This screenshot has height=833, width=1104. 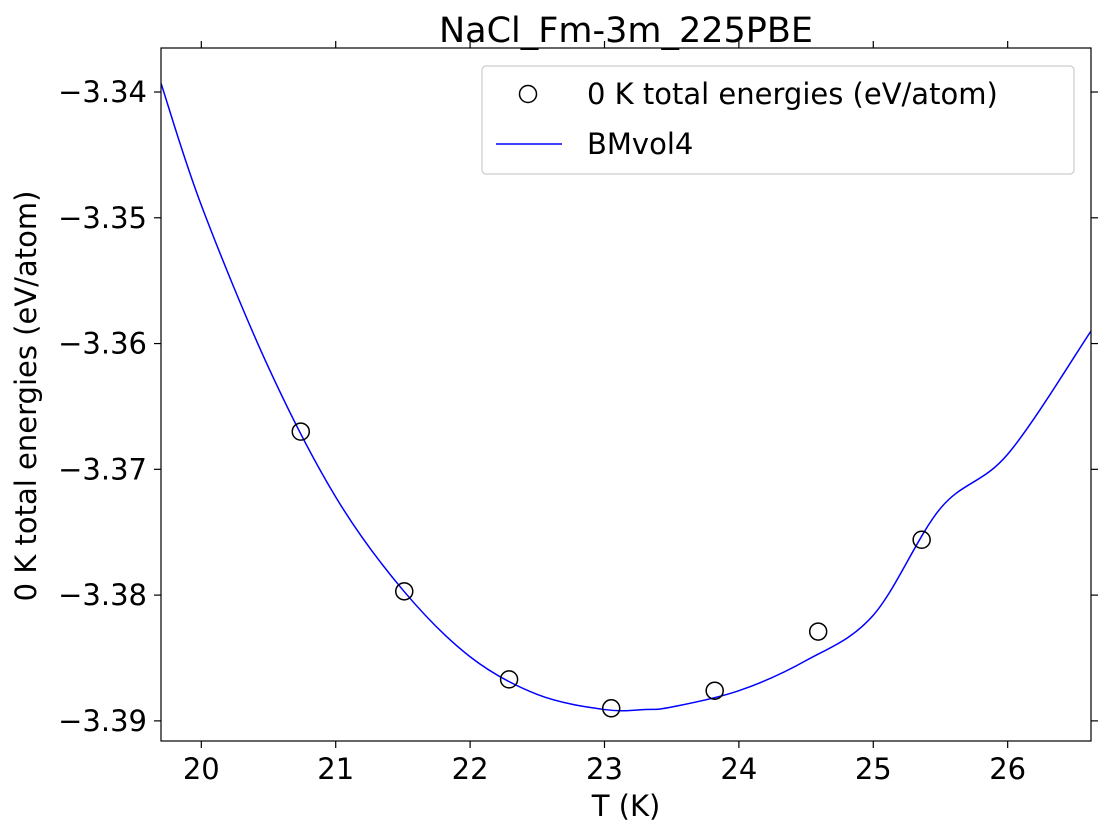 I want to click on y-tick-label: −3.38, so click(x=102, y=595).